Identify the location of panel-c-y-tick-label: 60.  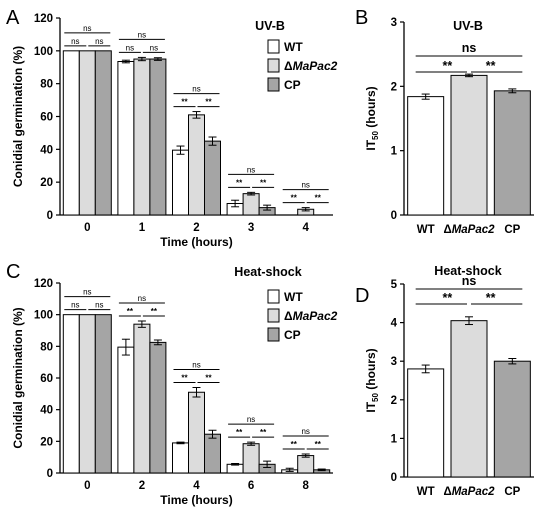
(46, 379).